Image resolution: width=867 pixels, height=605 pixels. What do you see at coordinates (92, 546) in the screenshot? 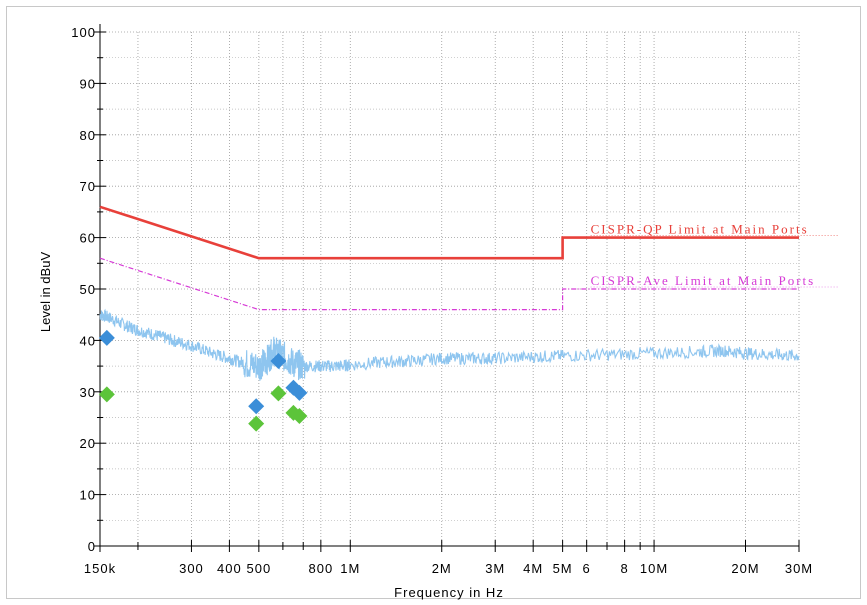
I see `y-tick-label: 0` at bounding box center [92, 546].